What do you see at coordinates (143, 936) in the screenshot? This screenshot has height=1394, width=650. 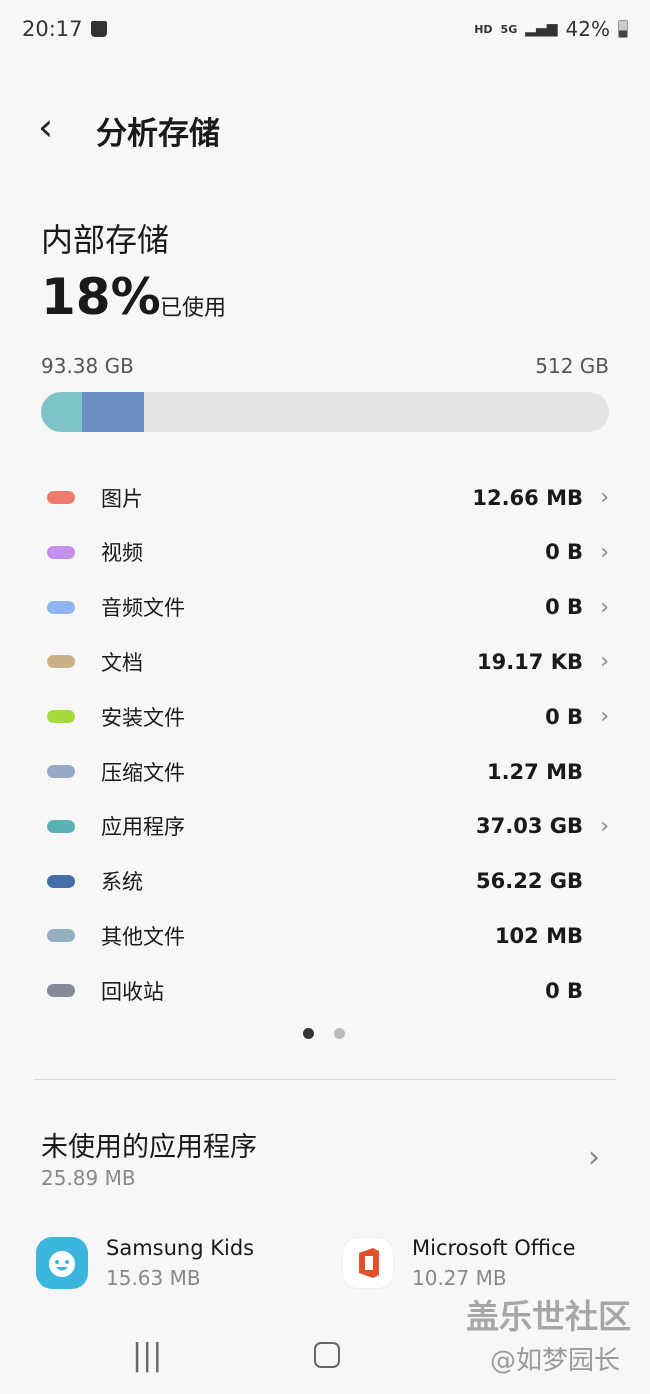 I see `category-label: 其他文件` at bounding box center [143, 936].